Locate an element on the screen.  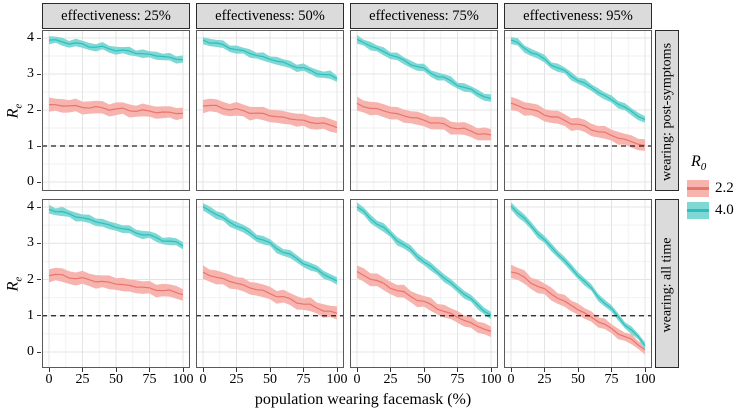
facet-strip-effectiveness-95: effectiveness: 95% is located at coordinates (578, 16).